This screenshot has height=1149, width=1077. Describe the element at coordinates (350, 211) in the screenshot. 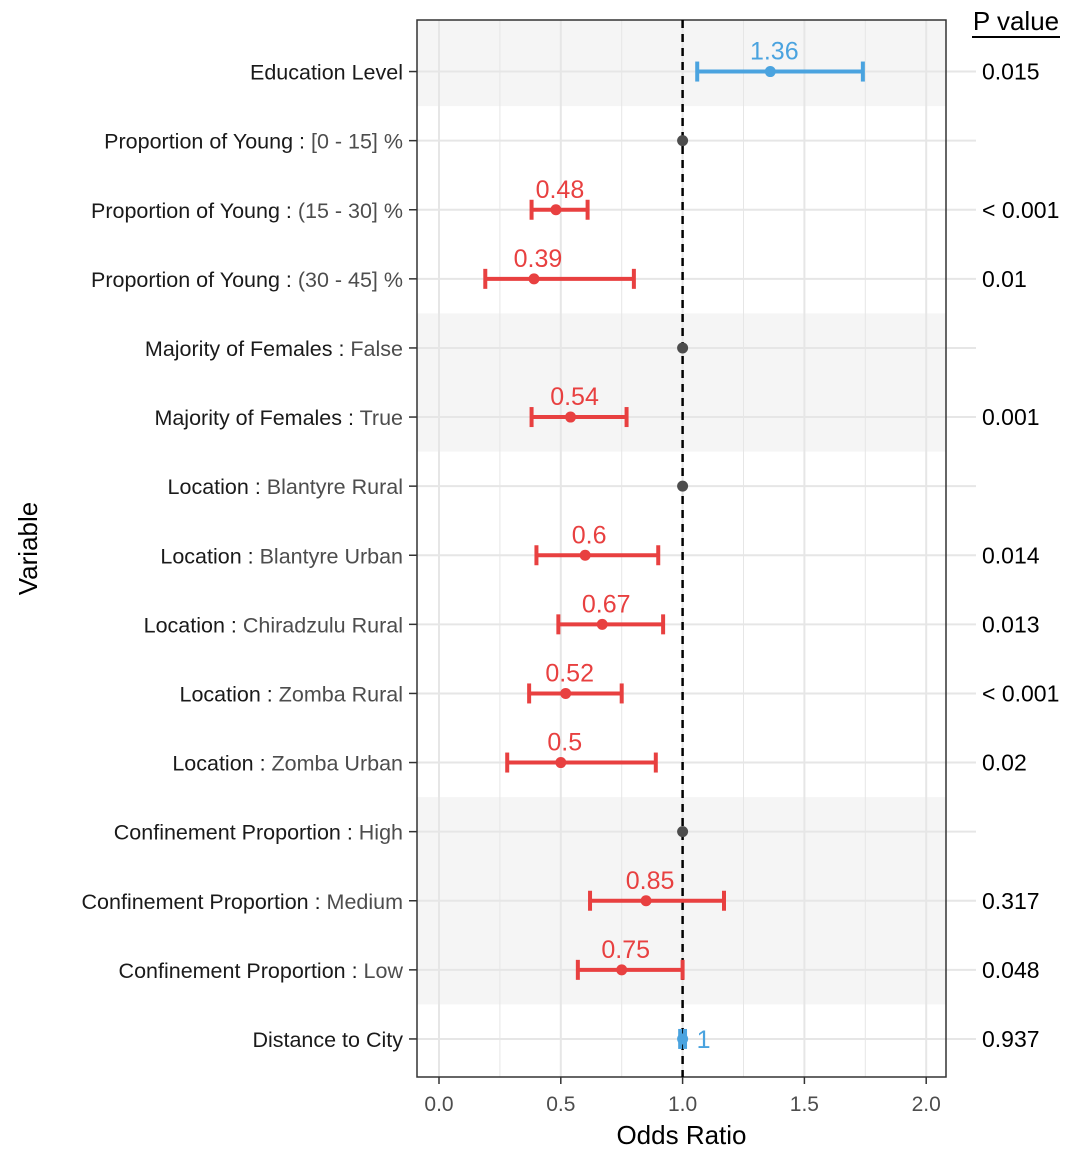

I see `variable-level: (15 - 30] %` at that location.